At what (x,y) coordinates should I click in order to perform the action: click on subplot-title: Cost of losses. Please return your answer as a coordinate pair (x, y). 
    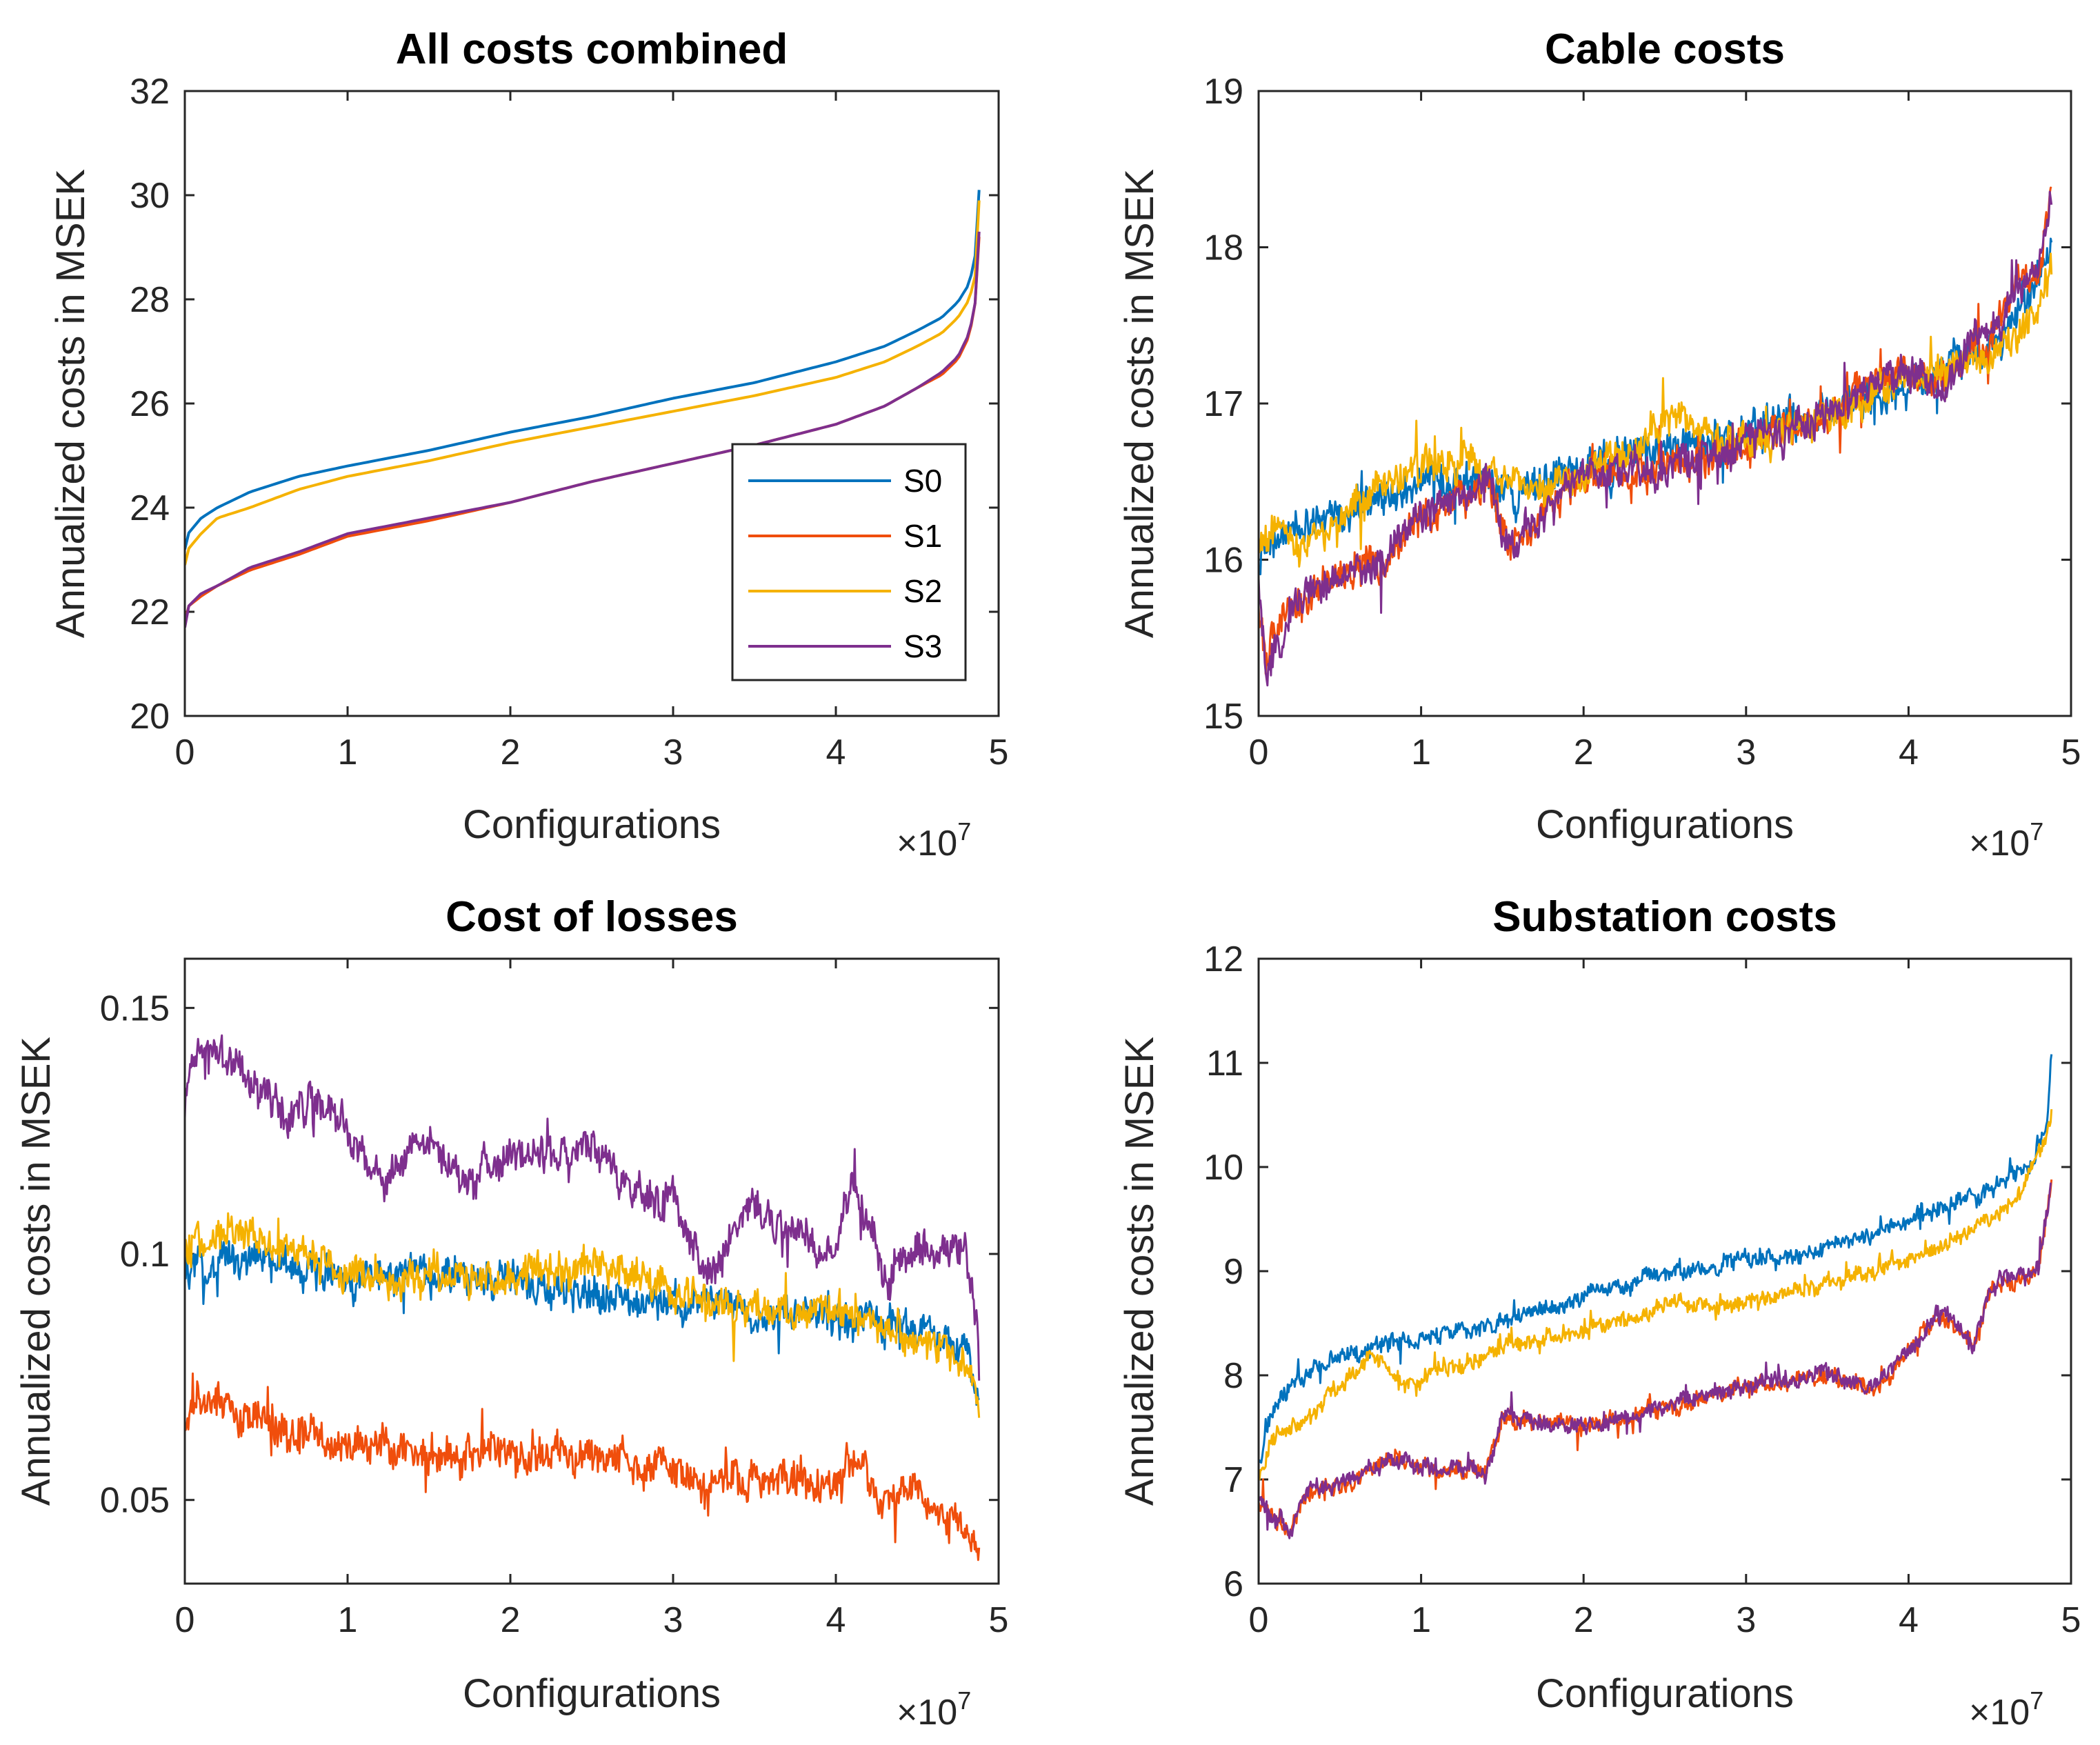
    Looking at the image, I should click on (592, 917).